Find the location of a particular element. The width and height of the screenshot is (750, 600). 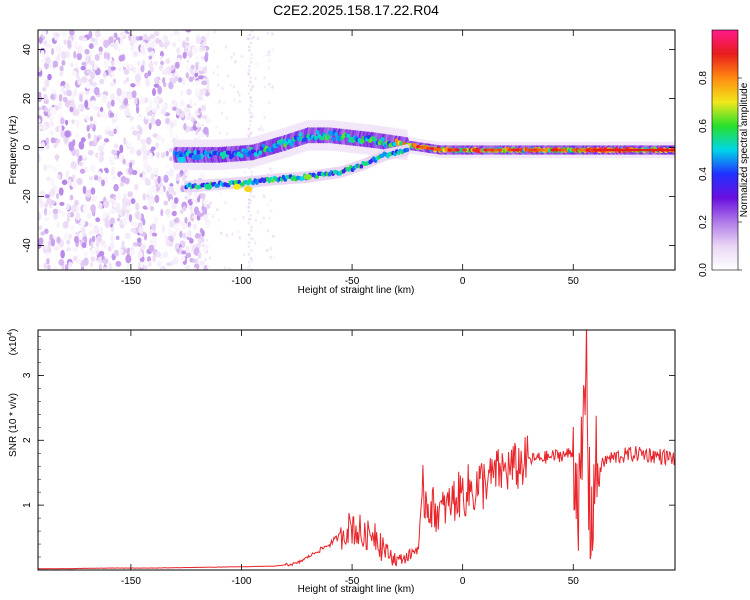

snr-y-multiplier-base: (x10 is located at coordinates (13, 345).